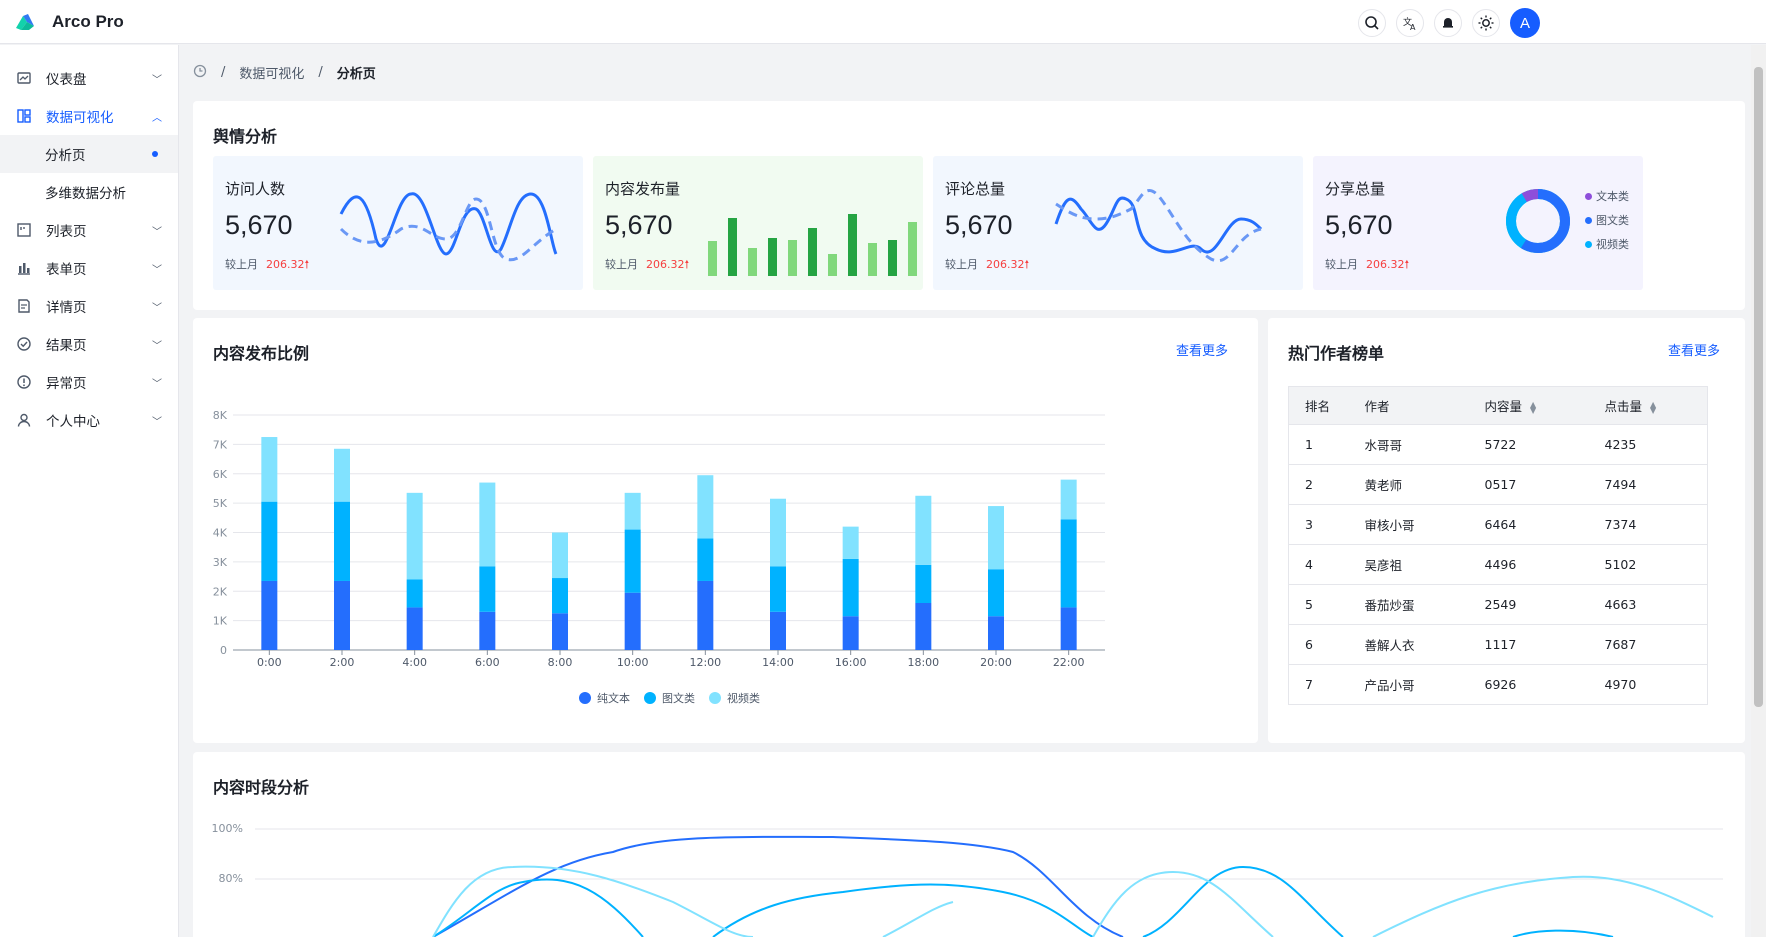 The height and width of the screenshot is (937, 1766). Describe the element at coordinates (778, 886) in the screenshot. I see `series-line-text` at that location.